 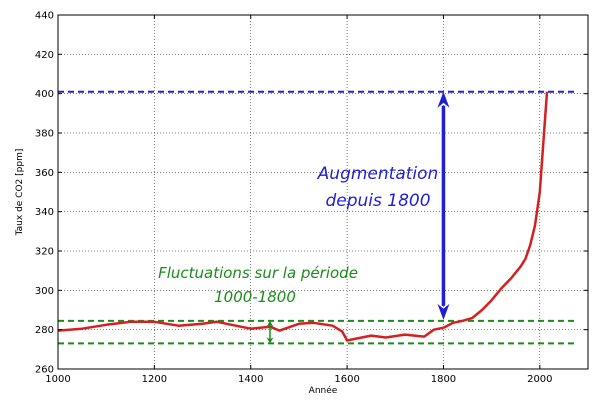 What do you see at coordinates (20, 193) in the screenshot?
I see `y-axis-label: Taux de CO2 [ppm]` at bounding box center [20, 193].